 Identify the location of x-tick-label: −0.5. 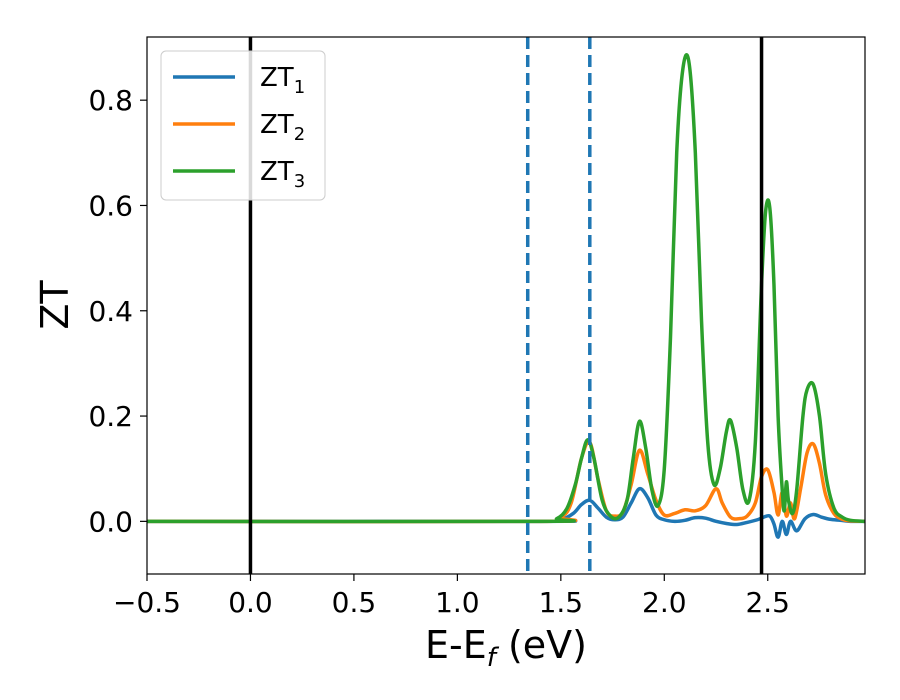
(147, 602).